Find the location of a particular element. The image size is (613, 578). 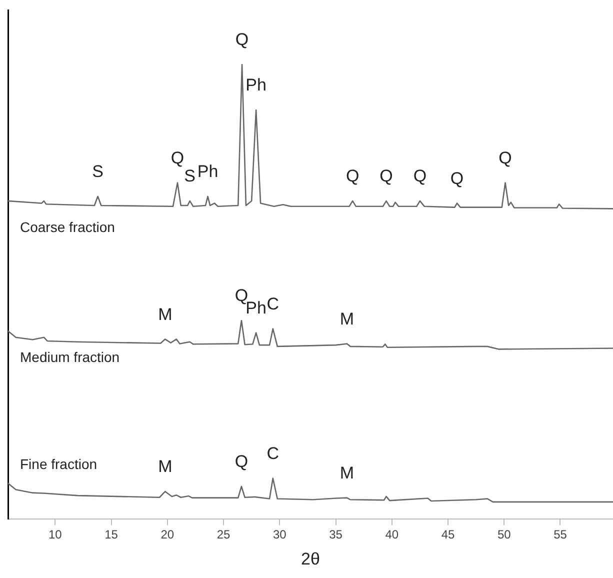

x-tick-label: 15 is located at coordinates (111, 535).